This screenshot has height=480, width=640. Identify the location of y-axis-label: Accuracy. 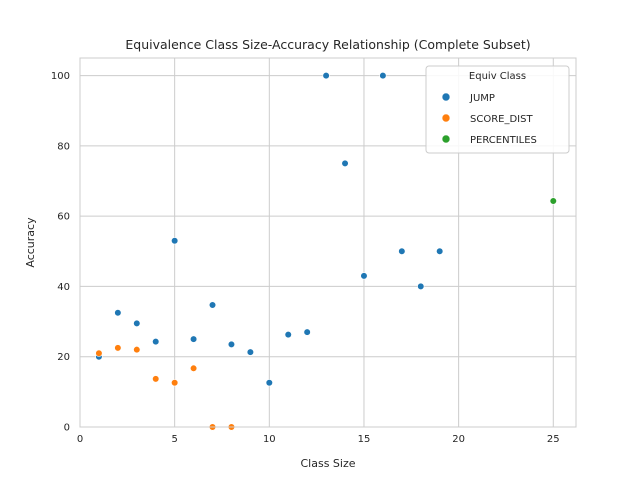
(30, 242).